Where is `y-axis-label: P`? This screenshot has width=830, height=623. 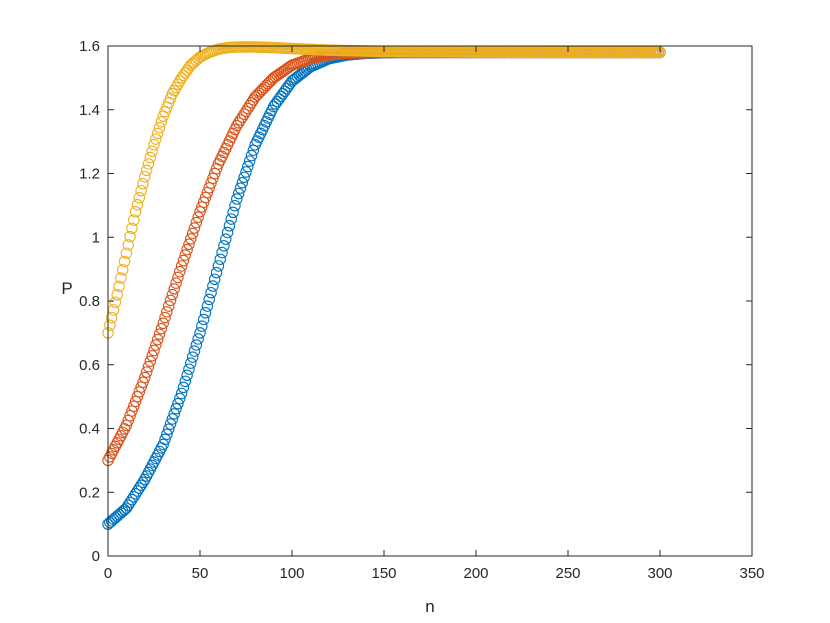 y-axis-label: P is located at coordinates (66, 288).